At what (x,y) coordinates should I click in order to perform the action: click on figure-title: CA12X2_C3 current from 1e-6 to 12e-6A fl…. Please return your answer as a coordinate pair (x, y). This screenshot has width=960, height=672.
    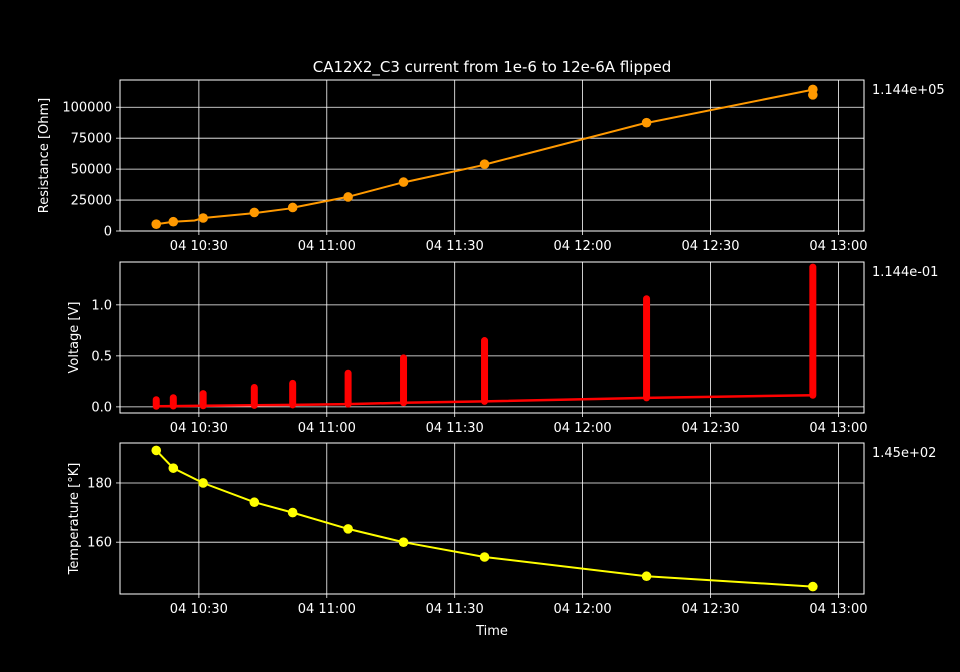
    Looking at the image, I should click on (492, 67).